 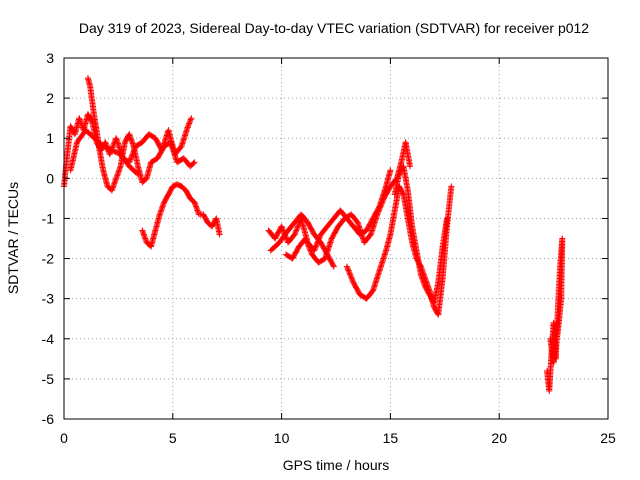 I want to click on y-tick-label: 0, so click(x=50, y=178).